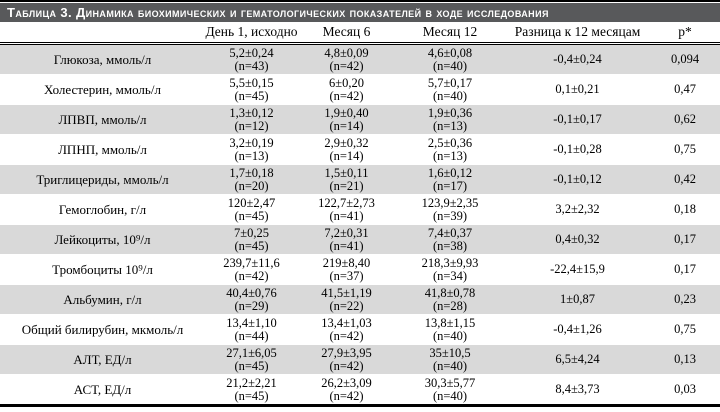 The image size is (720, 412). Describe the element at coordinates (346, 292) in the screenshot. I see `cell-value: 41,5±1,19` at that location.